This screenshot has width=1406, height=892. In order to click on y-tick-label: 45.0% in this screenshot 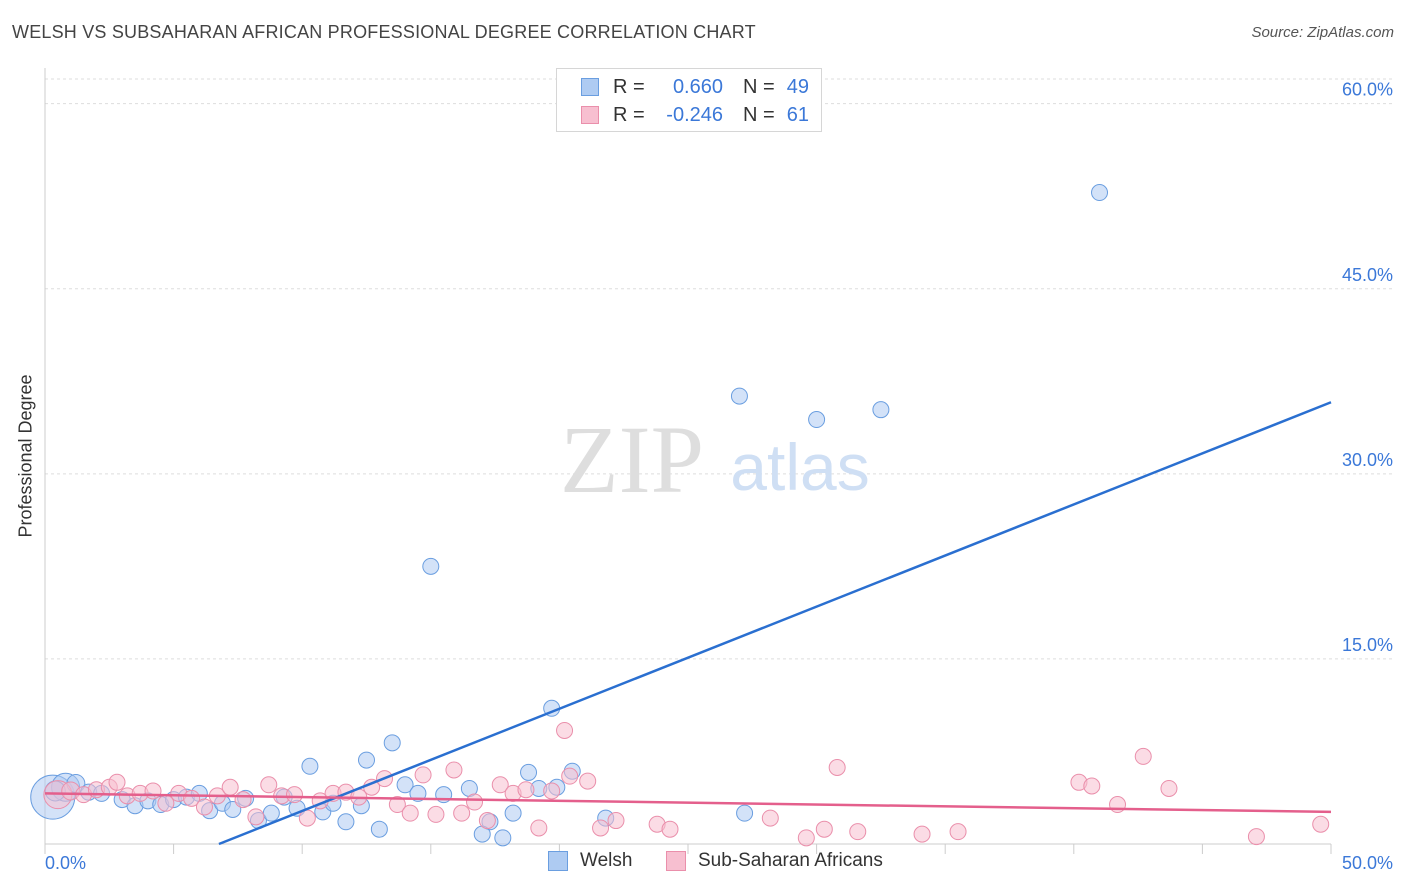, I will do `click(1367, 275)`.